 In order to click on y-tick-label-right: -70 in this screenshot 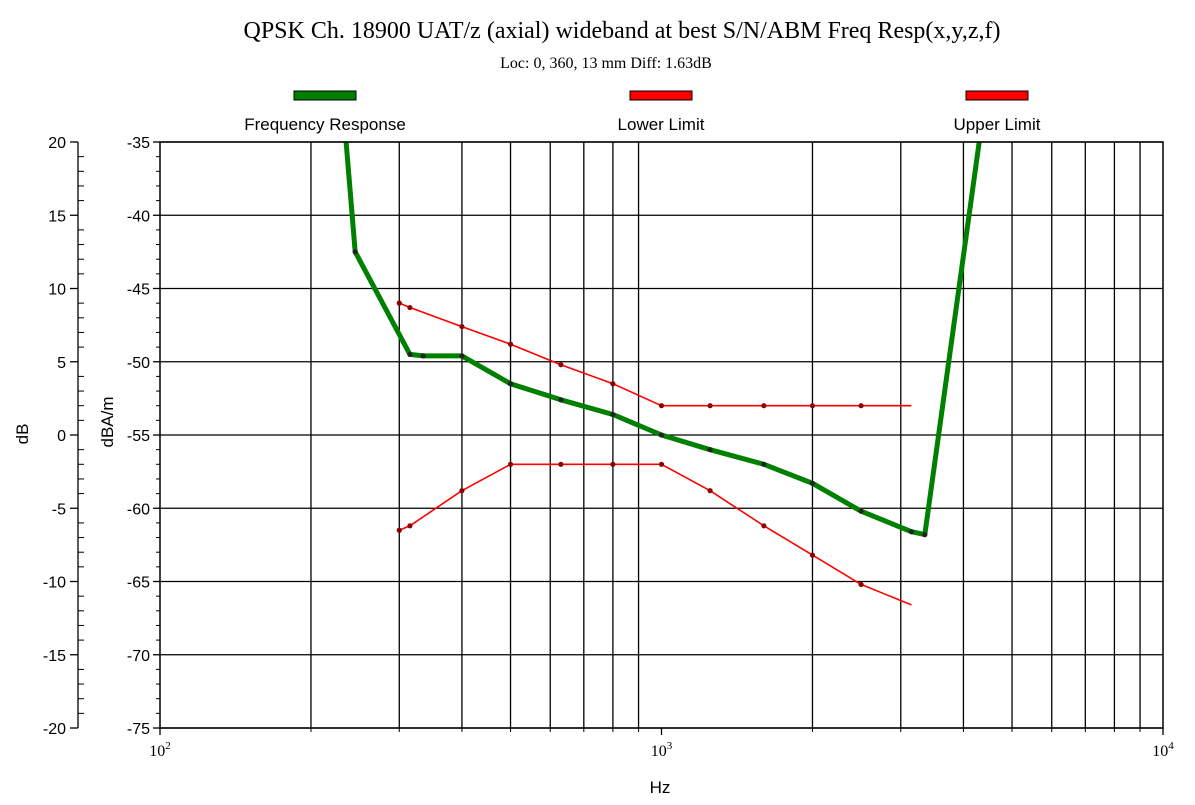, I will do `click(138, 656)`.